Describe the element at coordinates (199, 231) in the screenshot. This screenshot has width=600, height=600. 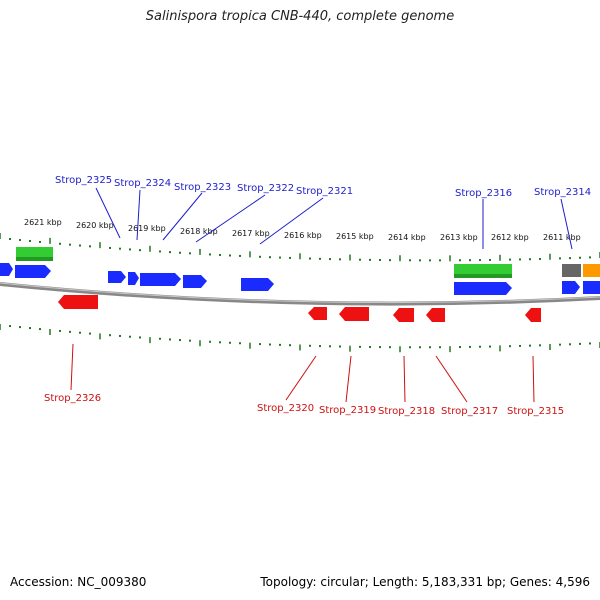
I see `scale-label: 2618 kbp` at that location.